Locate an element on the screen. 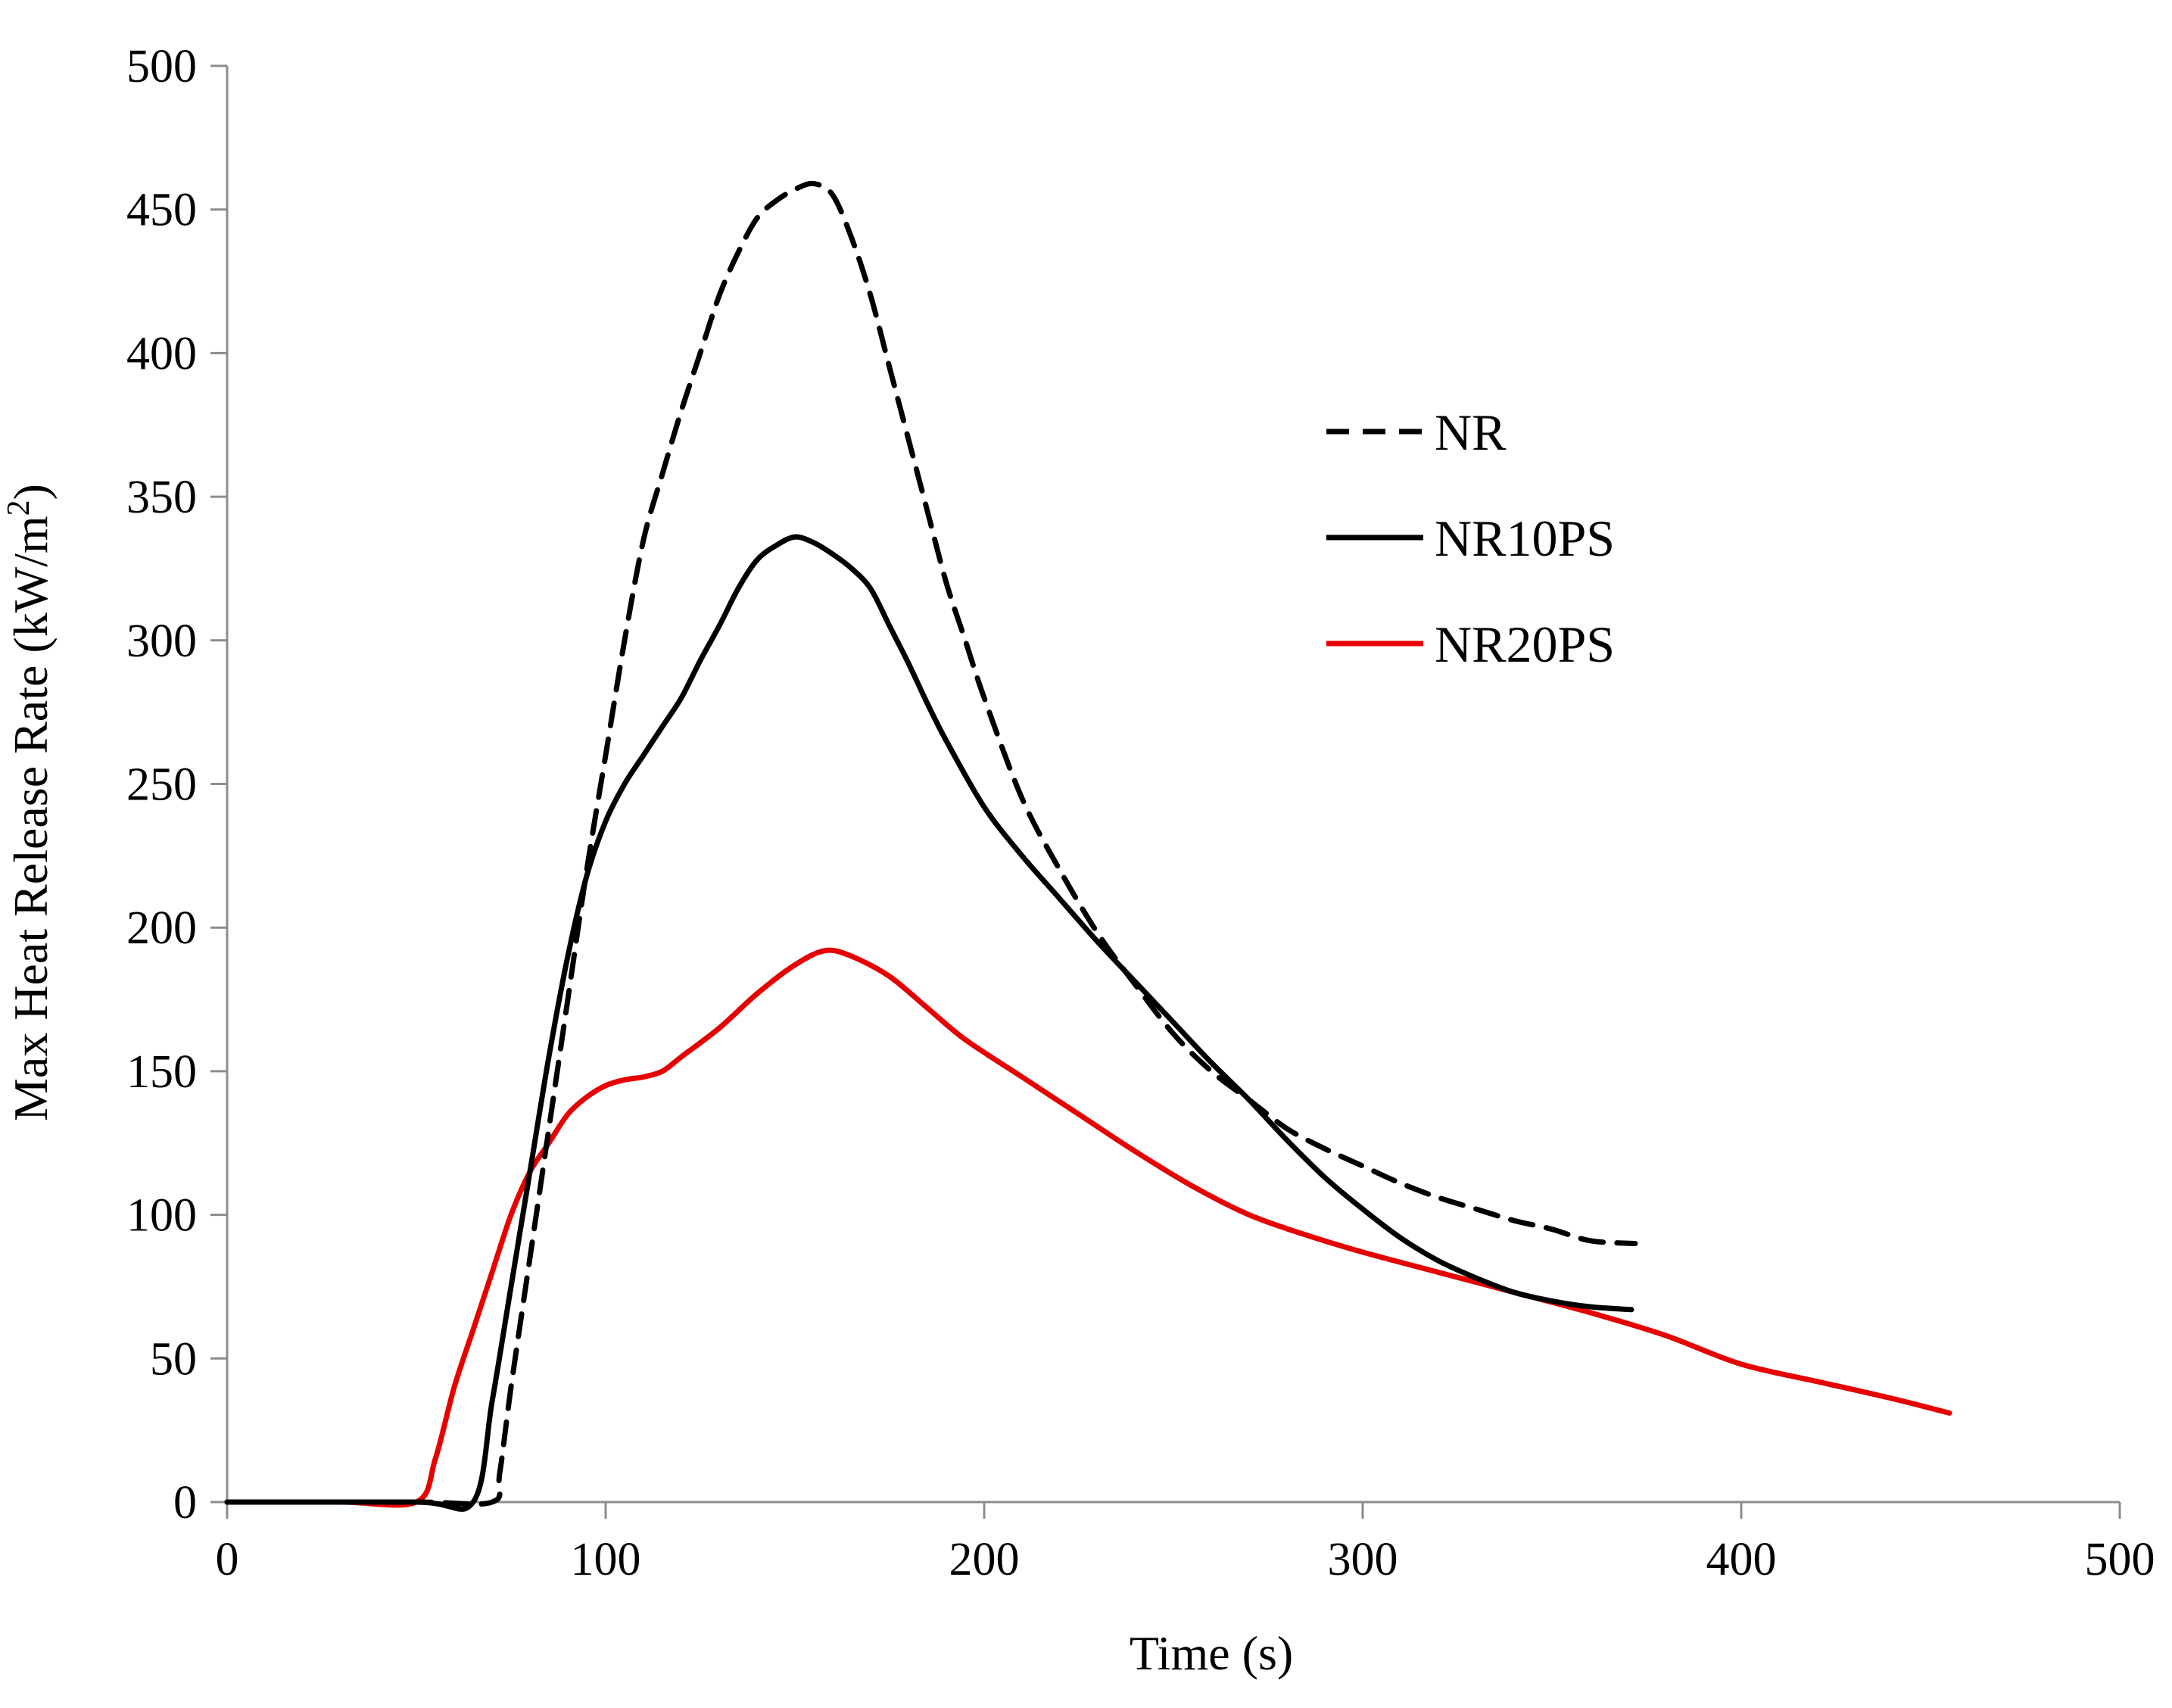 The height and width of the screenshot is (1708, 2172). y-tick-label: 300 is located at coordinates (161, 641).